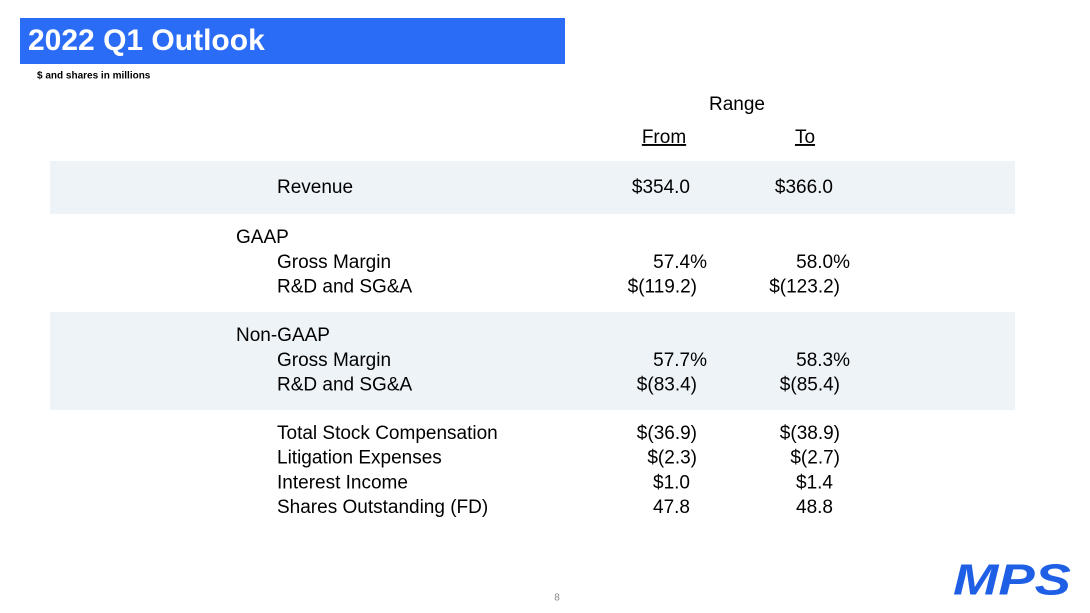 This screenshot has height=613, width=1090. Describe the element at coordinates (805, 137) in the screenshot. I see `column-header: To` at that location.